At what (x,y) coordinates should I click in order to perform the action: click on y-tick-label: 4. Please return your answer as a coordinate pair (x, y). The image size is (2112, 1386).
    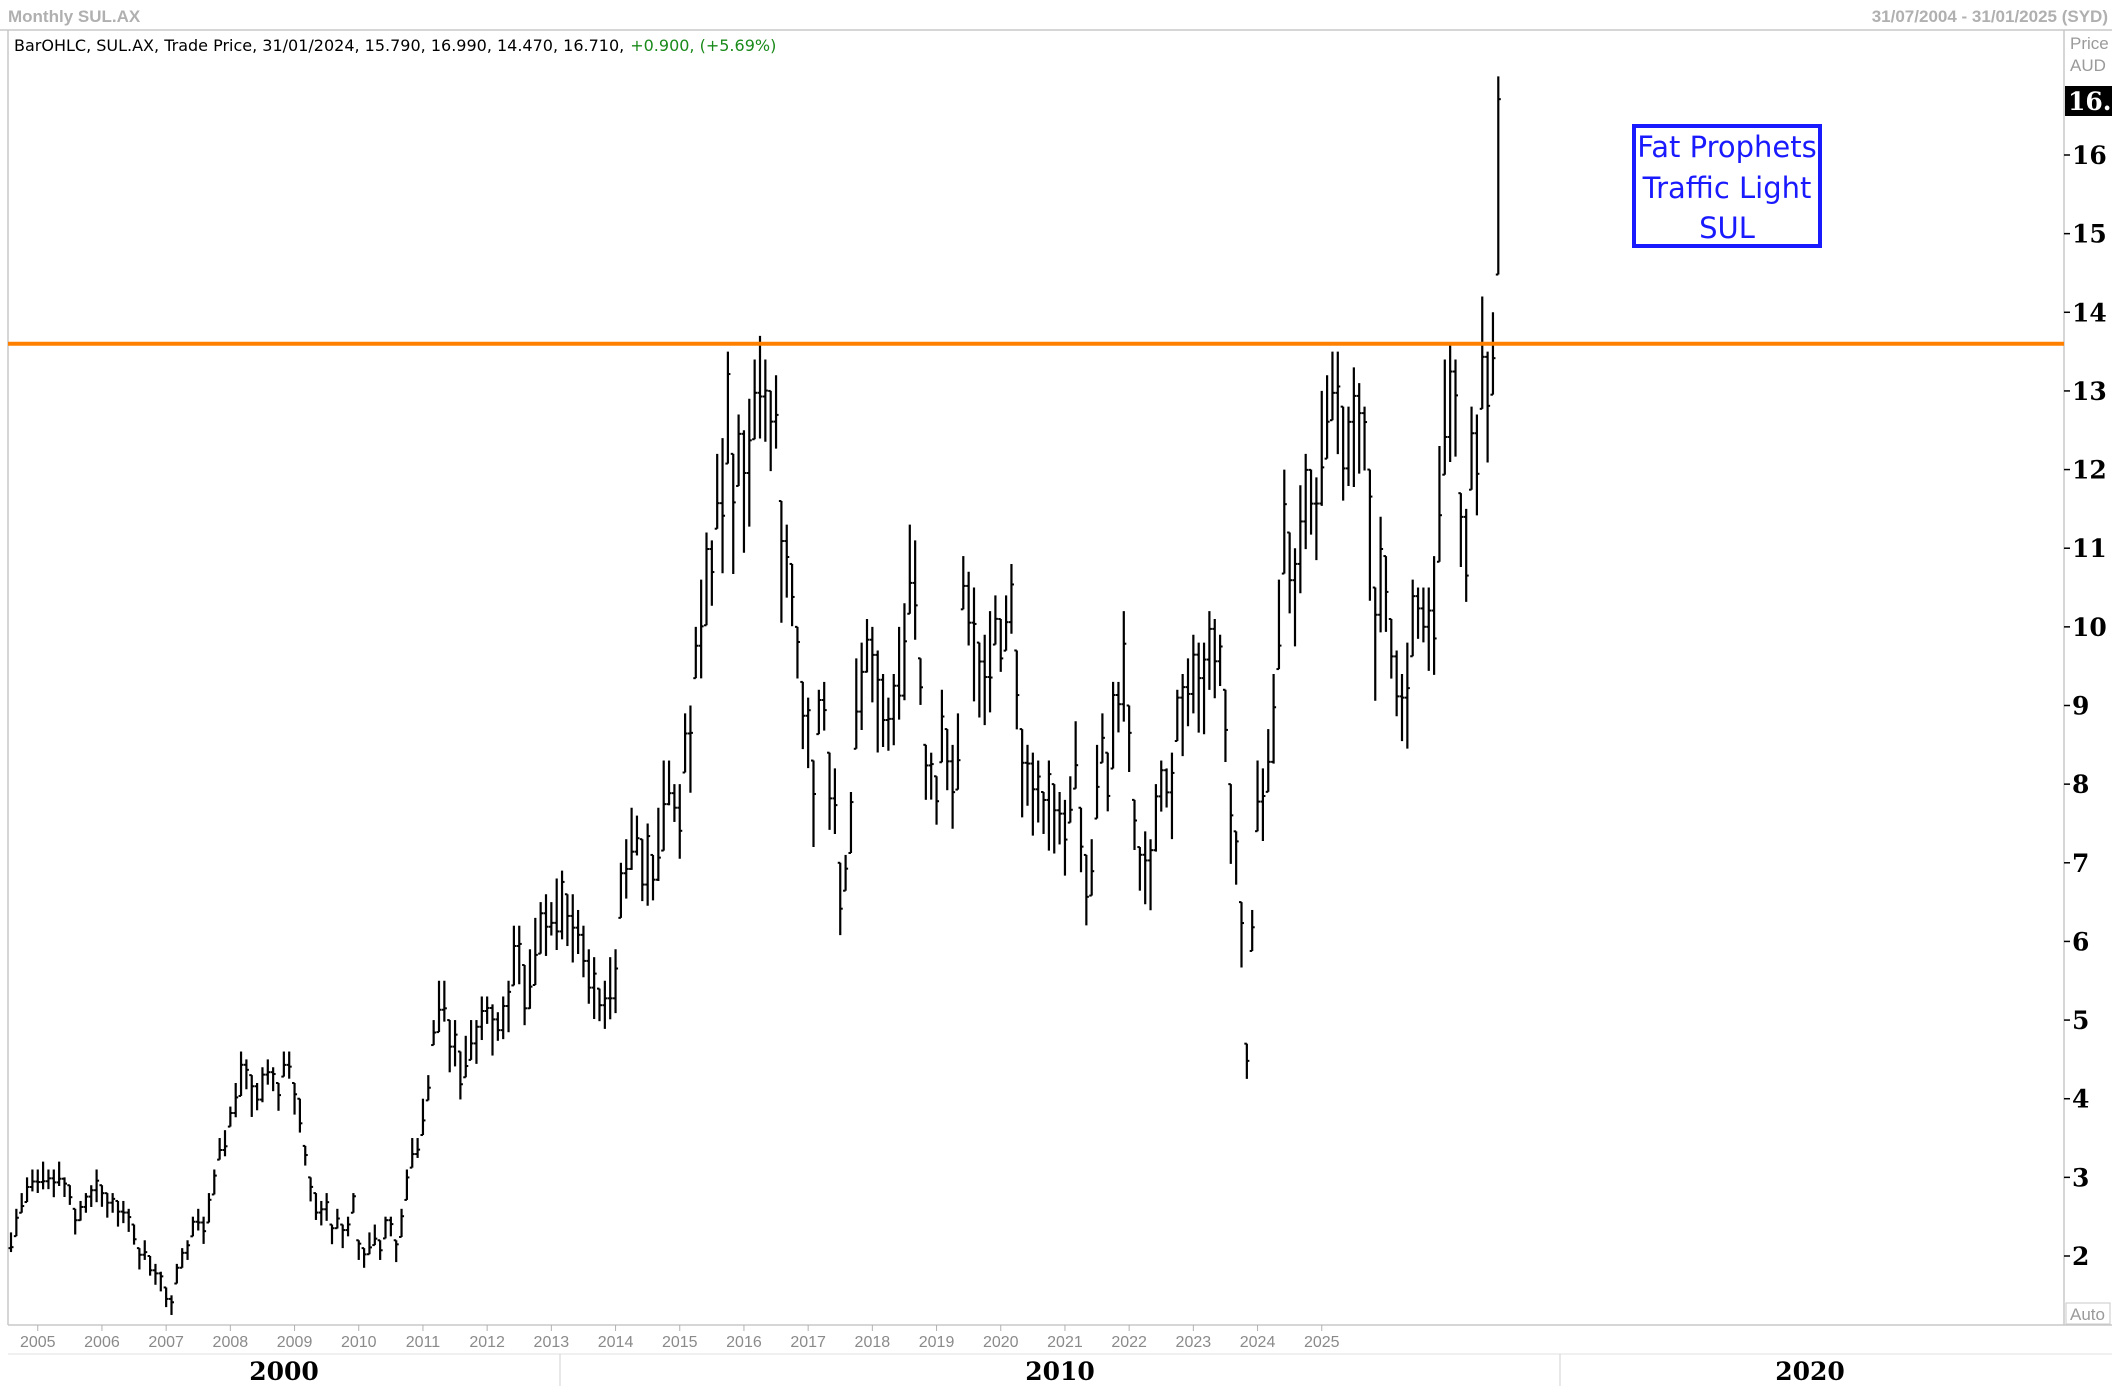
    Looking at the image, I should click on (2080, 1099).